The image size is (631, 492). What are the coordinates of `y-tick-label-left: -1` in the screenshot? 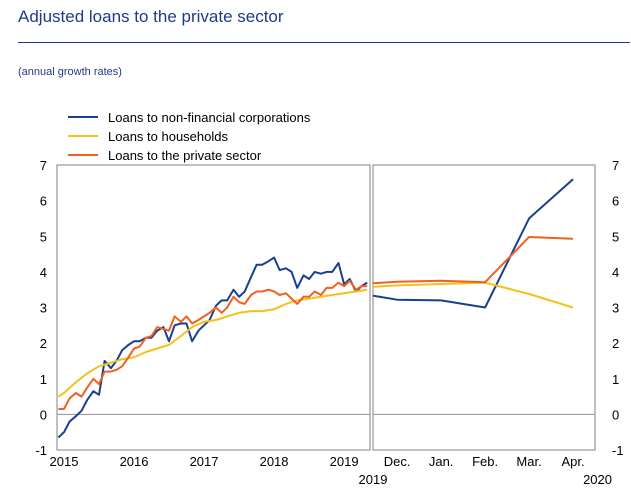 It's located at (41, 450).